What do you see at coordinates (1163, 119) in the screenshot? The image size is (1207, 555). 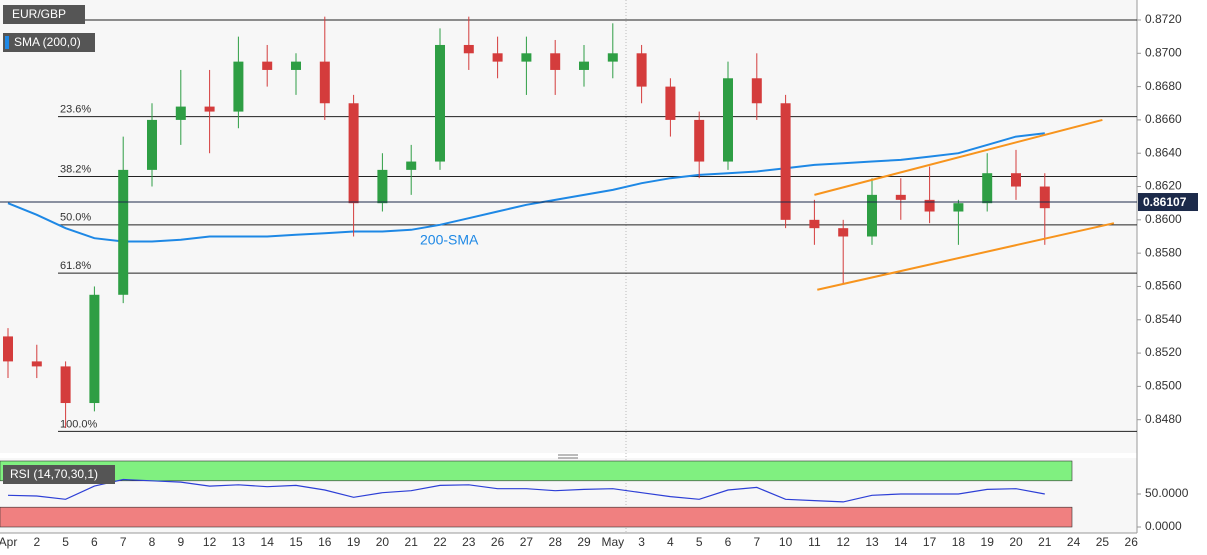 I see `y-tick-label: 0.8660` at bounding box center [1163, 119].